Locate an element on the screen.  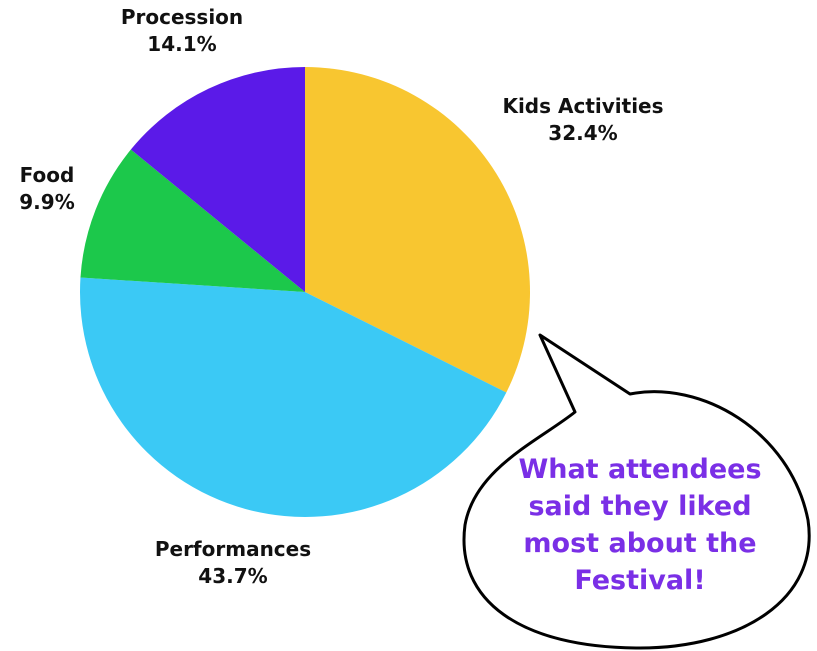
slice-name: Food is located at coordinates (47, 175).